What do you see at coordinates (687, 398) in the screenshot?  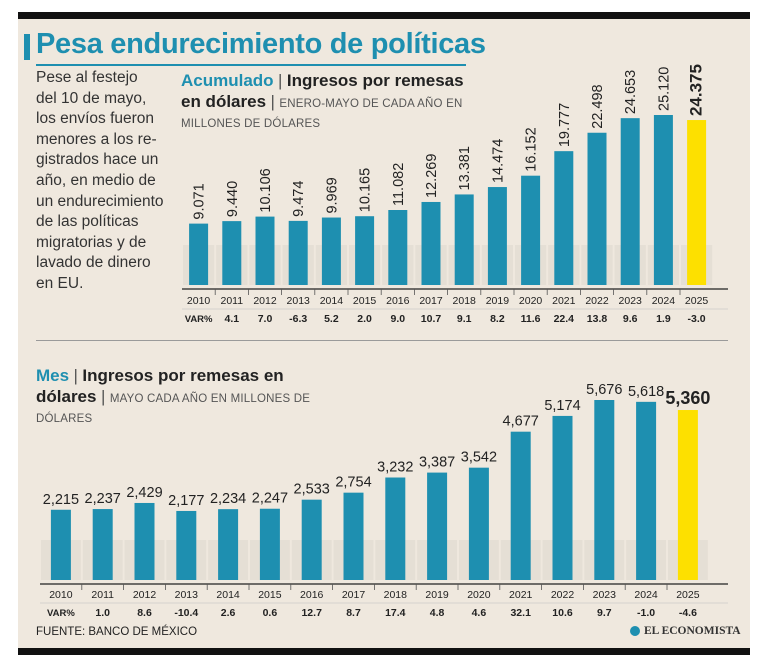 I see `data-label: 5,360` at bounding box center [687, 398].